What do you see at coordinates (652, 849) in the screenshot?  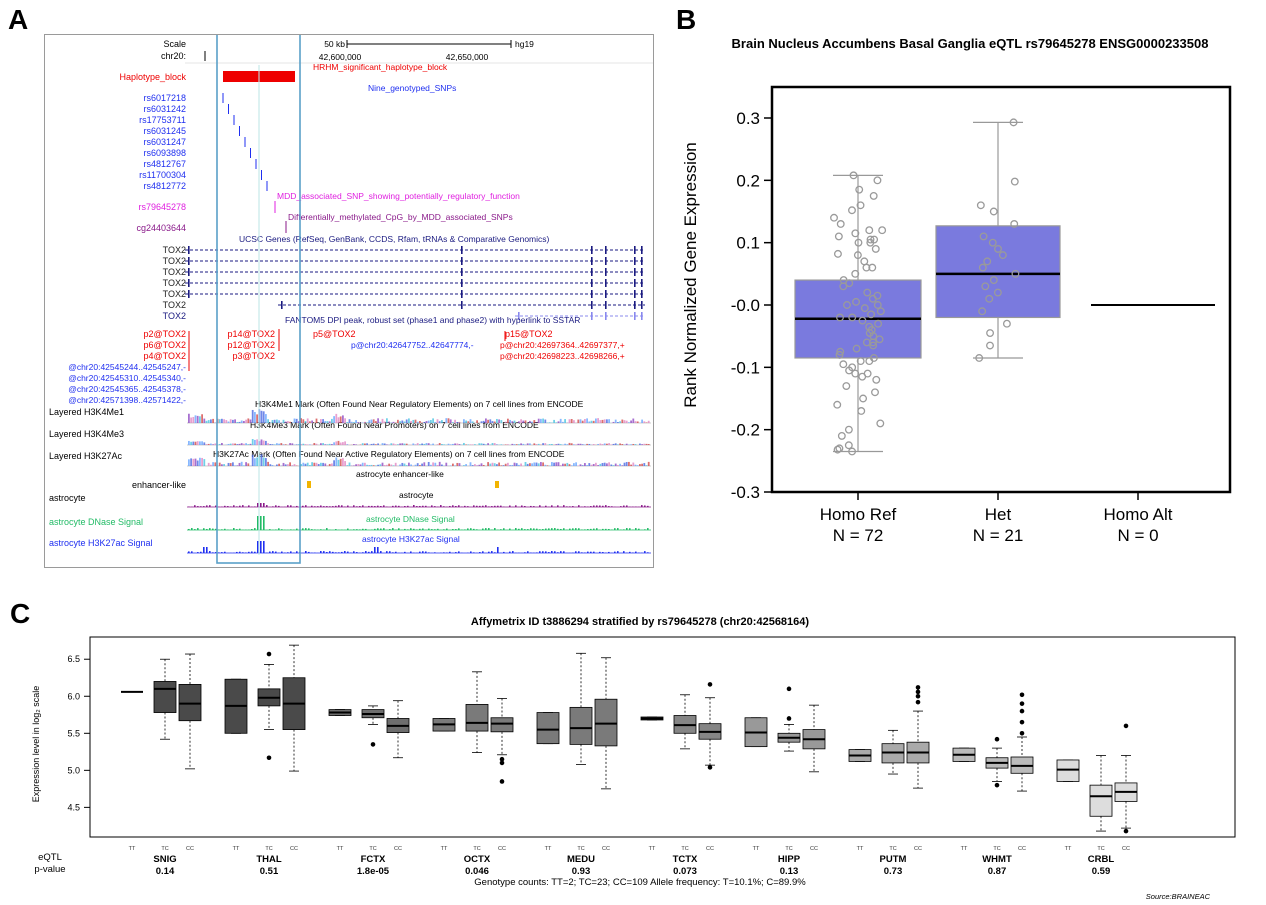 I see `genotype-label: TT` at bounding box center [652, 849].